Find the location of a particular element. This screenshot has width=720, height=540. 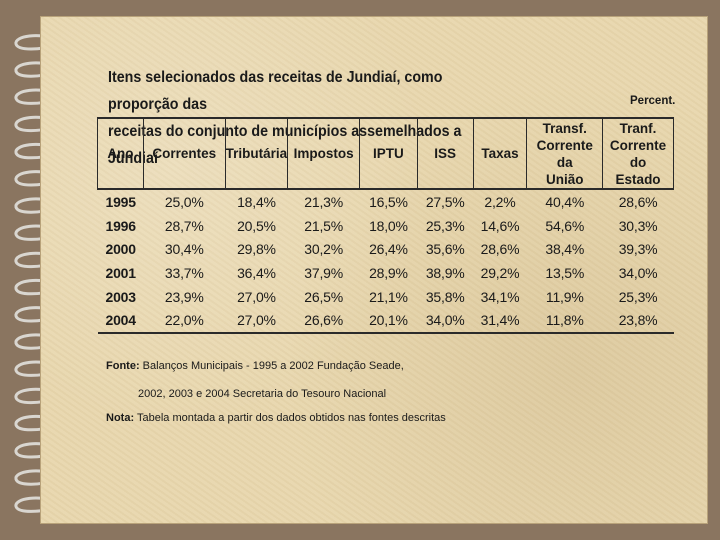

source-label: Fonte: is located at coordinates (123, 366).